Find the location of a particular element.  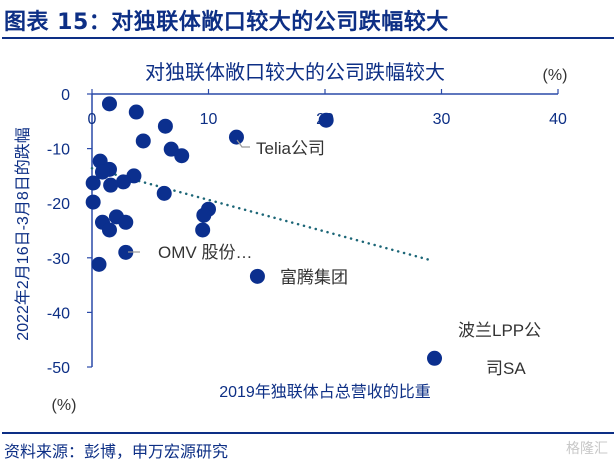

footer-divider is located at coordinates (308, 433).